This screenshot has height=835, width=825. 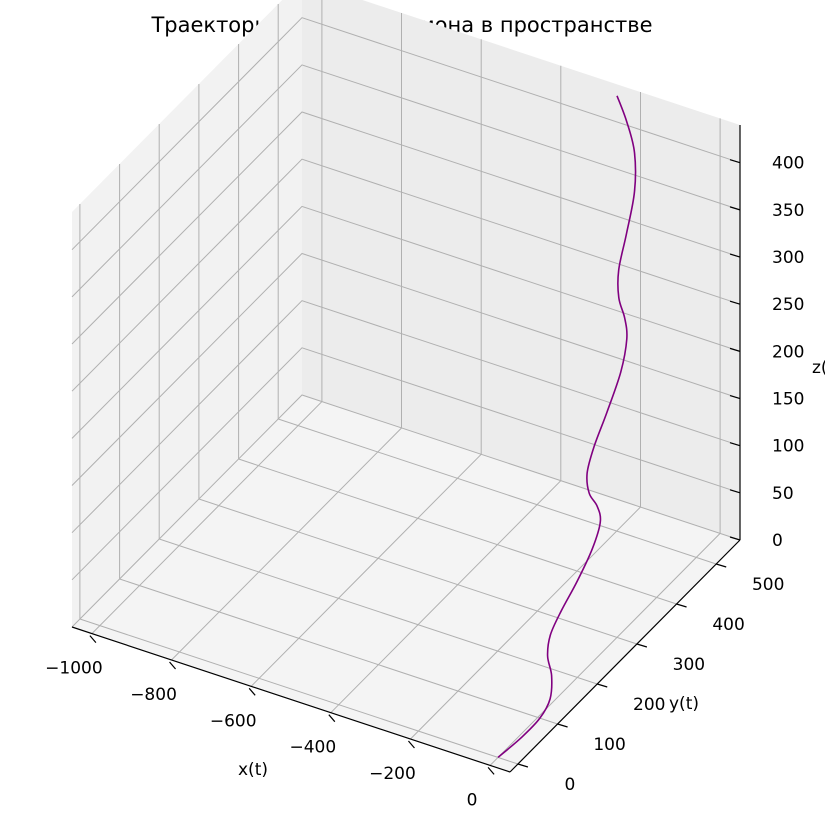 What do you see at coordinates (788, 352) in the screenshot?
I see `z-tick-label: 200` at bounding box center [788, 352].